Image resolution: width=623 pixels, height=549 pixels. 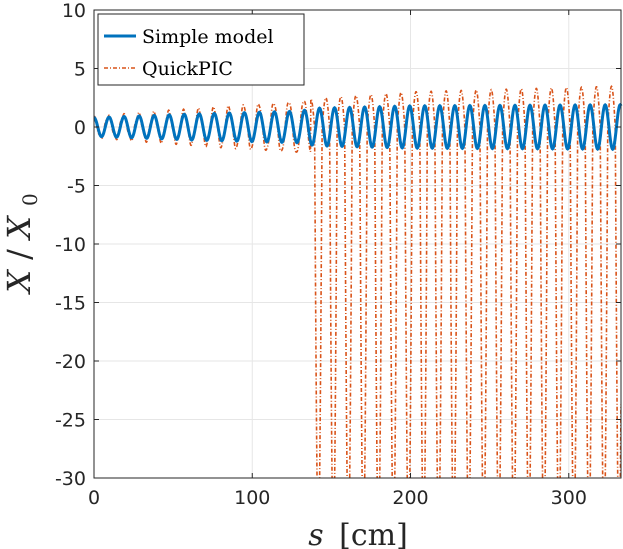 I want to click on y-tick-label: 10, so click(x=74, y=11).